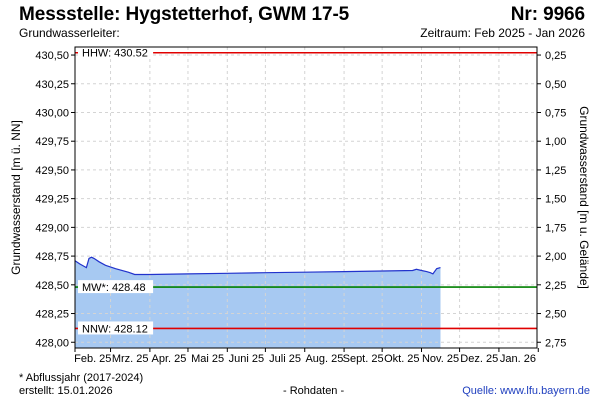  Describe the element at coordinates (401, 359) in the screenshot. I see `x-tick-label: Okt. 25` at that location.